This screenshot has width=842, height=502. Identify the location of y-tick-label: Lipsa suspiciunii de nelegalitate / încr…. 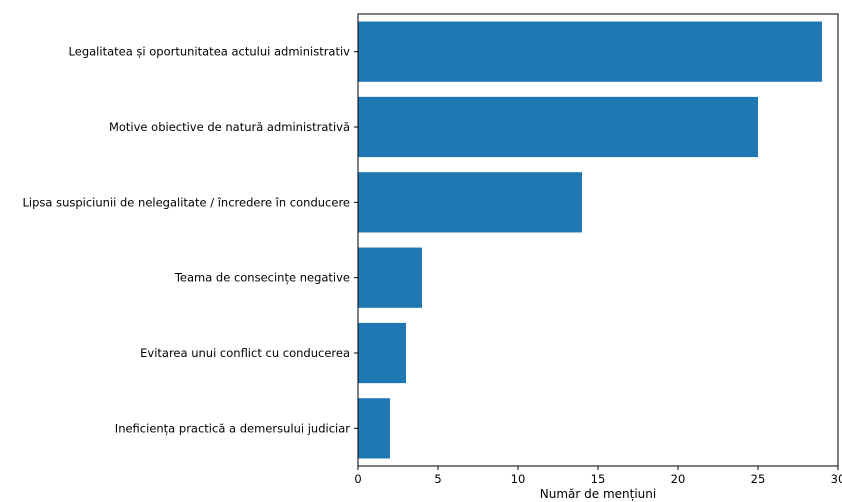
(187, 202).